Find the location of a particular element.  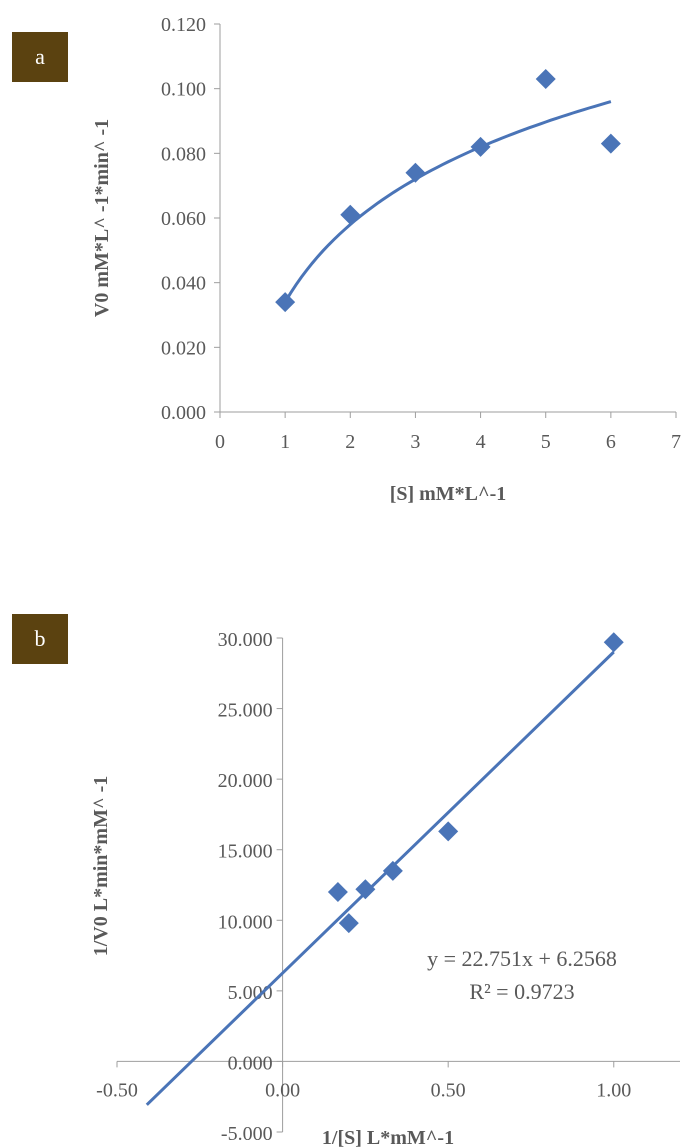

x-tick-label: 0.50 is located at coordinates (448, 1090).